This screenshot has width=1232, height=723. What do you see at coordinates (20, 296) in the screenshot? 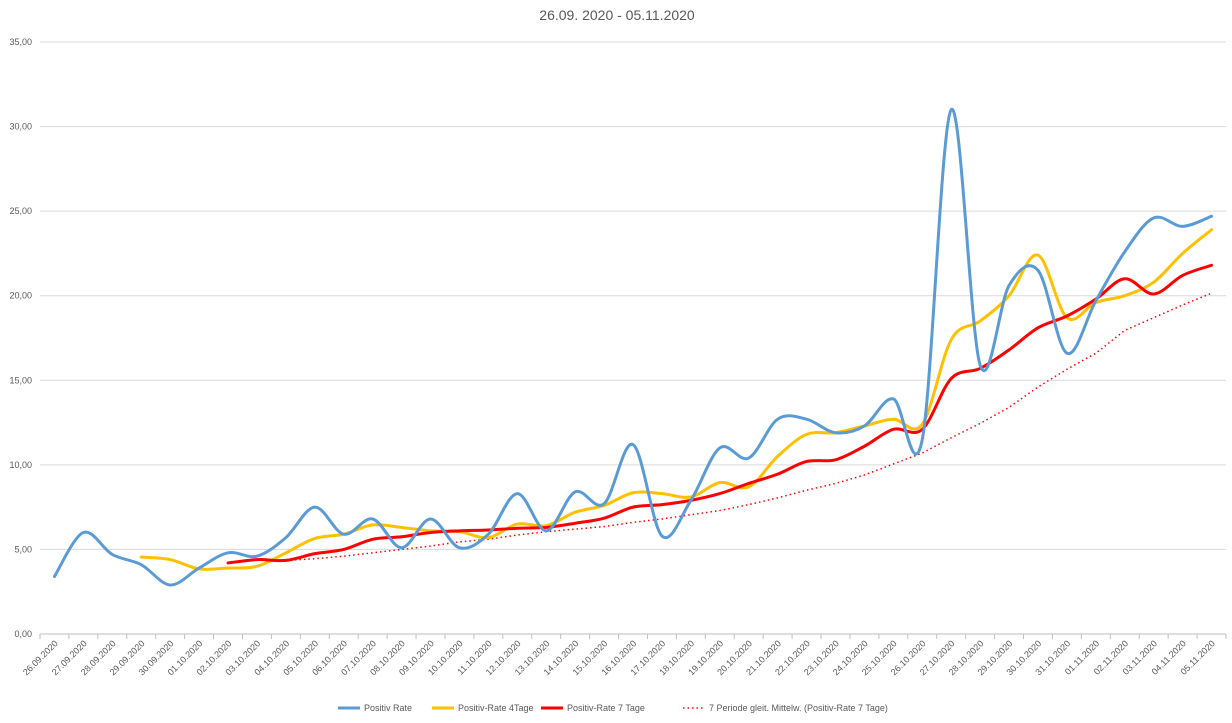
I see `y-tick-label: 20,00` at bounding box center [20, 296].